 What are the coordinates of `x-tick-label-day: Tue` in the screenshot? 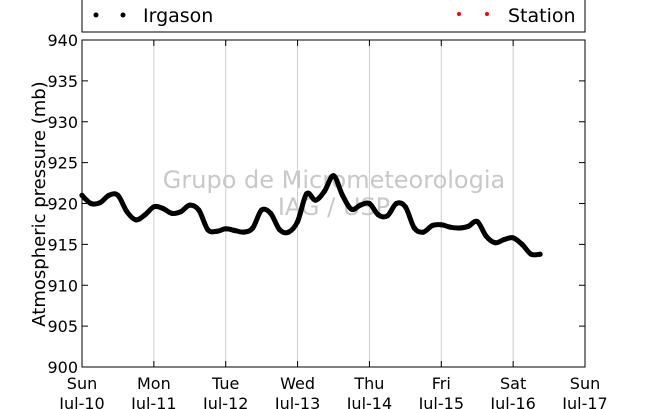 It's located at (225, 383).